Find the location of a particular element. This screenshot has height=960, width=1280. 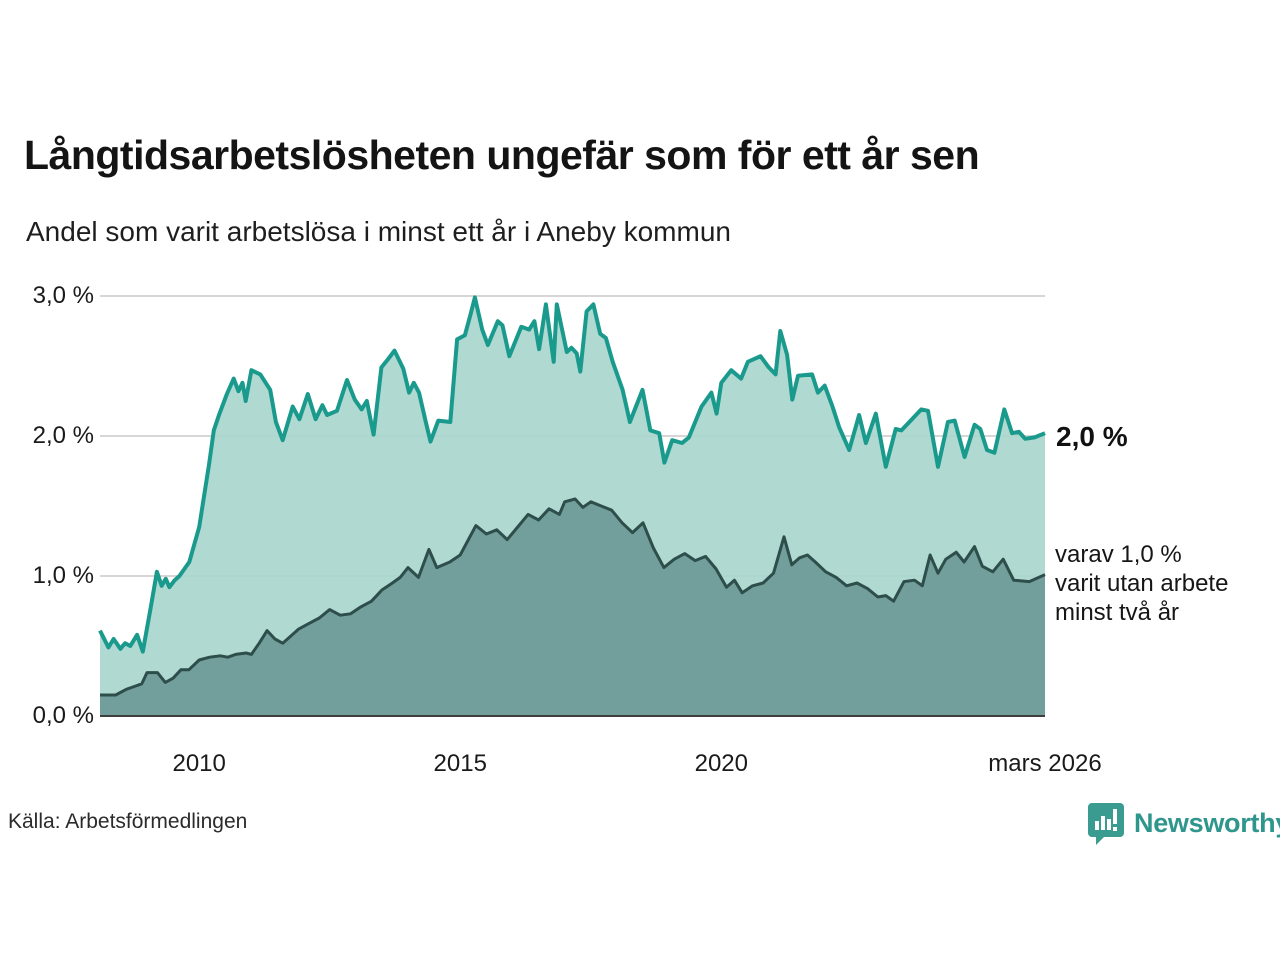

x-tick-label: 2020 is located at coordinates (721, 763).